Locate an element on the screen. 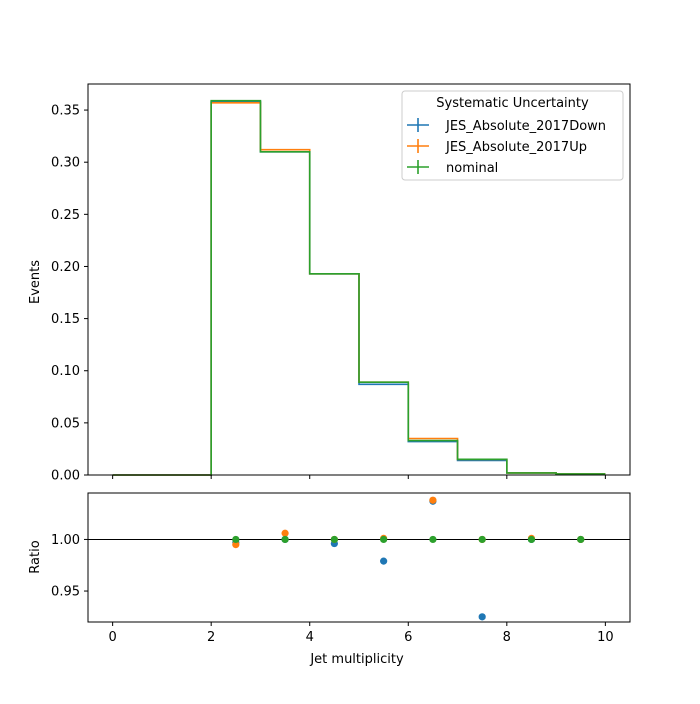 Image resolution: width=700 pixels, height=704 pixels. ratio-y-tick-label: 0.95 is located at coordinates (65, 592).